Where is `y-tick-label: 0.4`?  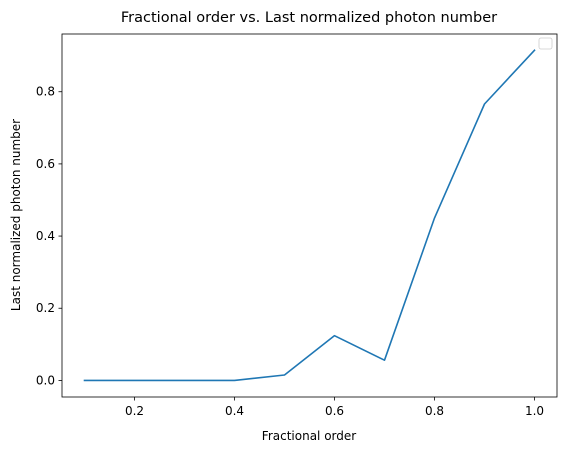
y-tick-label: 0.4 is located at coordinates (45, 236).